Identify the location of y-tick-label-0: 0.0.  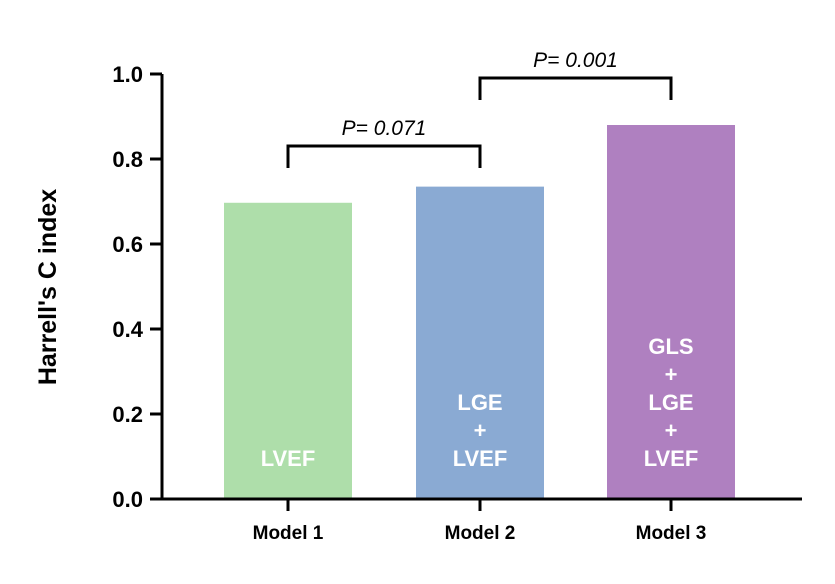
(127, 499).